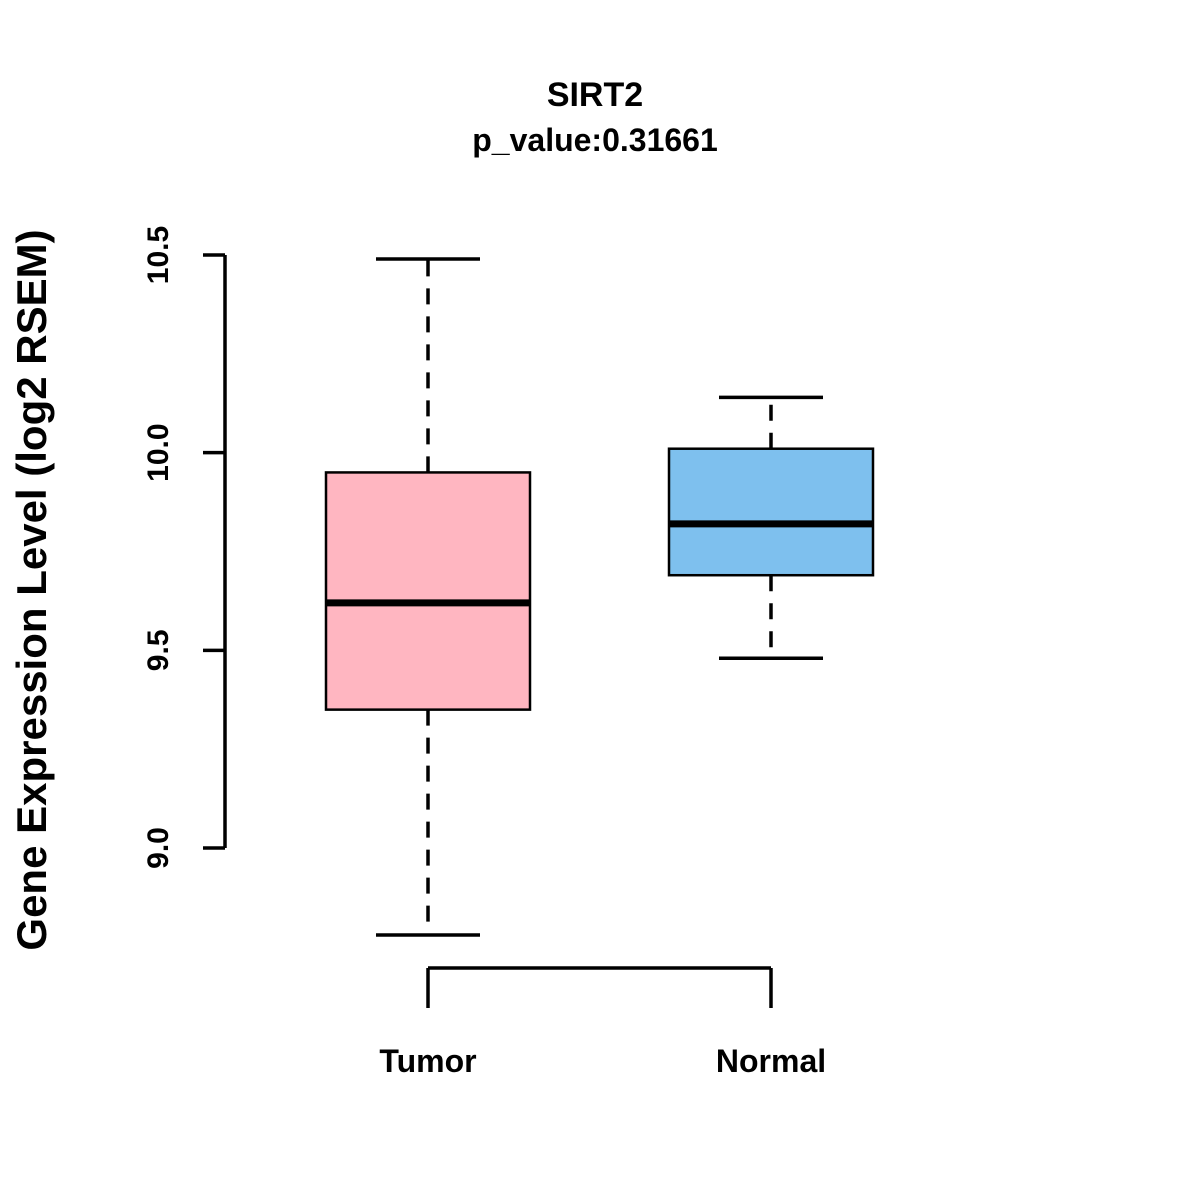 Image resolution: width=1200 pixels, height=1200 pixels. What do you see at coordinates (158, 255) in the screenshot?
I see `y-axis-tick-label: 10.5` at bounding box center [158, 255].